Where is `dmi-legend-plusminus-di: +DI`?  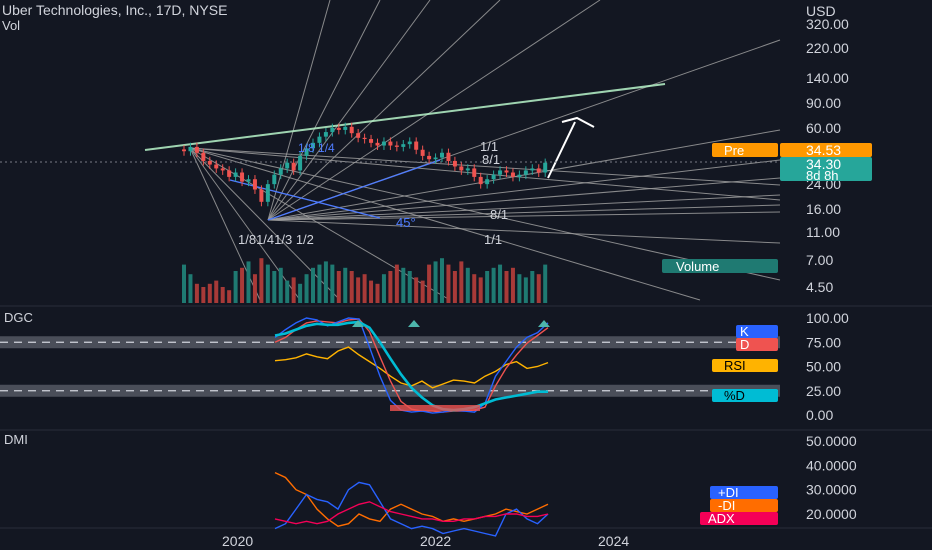 dmi-legend-plusminus-di: +DI is located at coordinates (728, 492).